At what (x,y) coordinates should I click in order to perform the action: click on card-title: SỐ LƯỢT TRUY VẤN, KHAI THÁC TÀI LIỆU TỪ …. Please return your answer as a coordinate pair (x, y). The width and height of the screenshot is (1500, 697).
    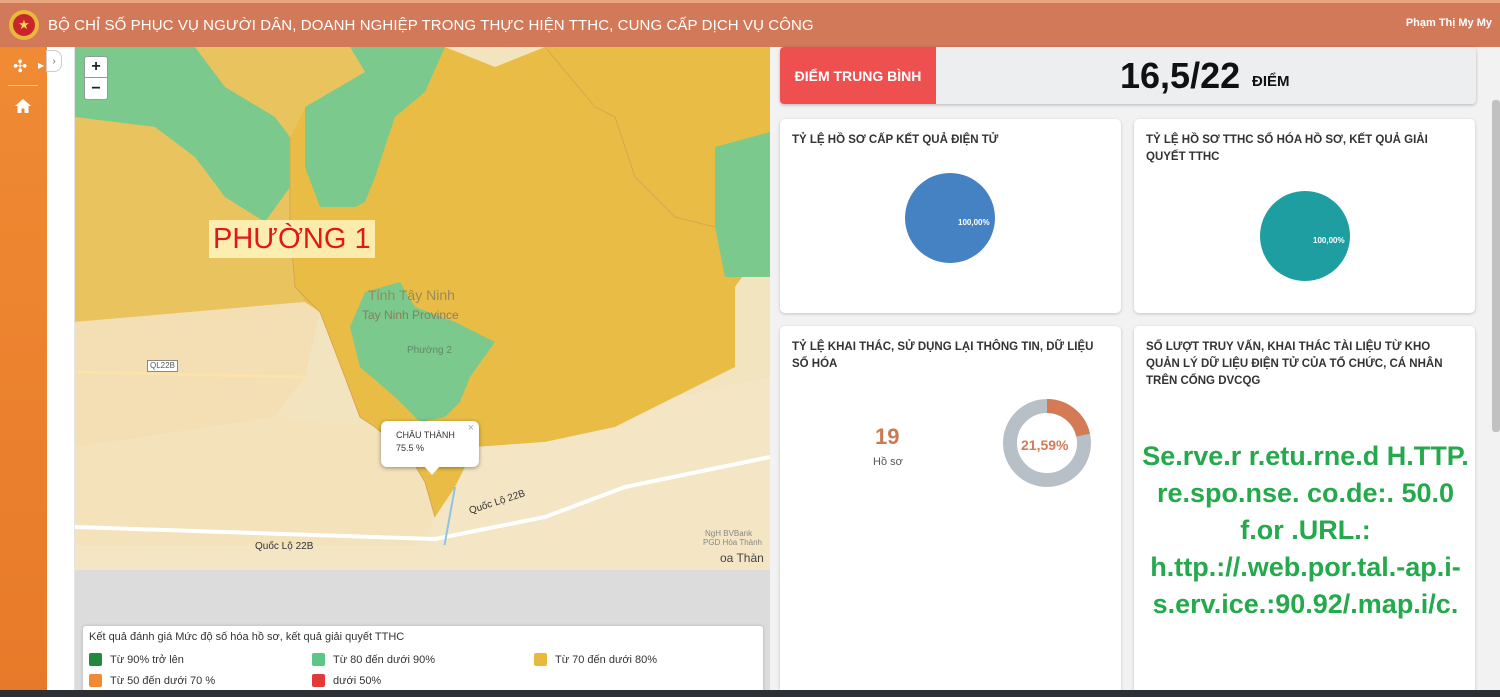
    Looking at the image, I should click on (1294, 364).